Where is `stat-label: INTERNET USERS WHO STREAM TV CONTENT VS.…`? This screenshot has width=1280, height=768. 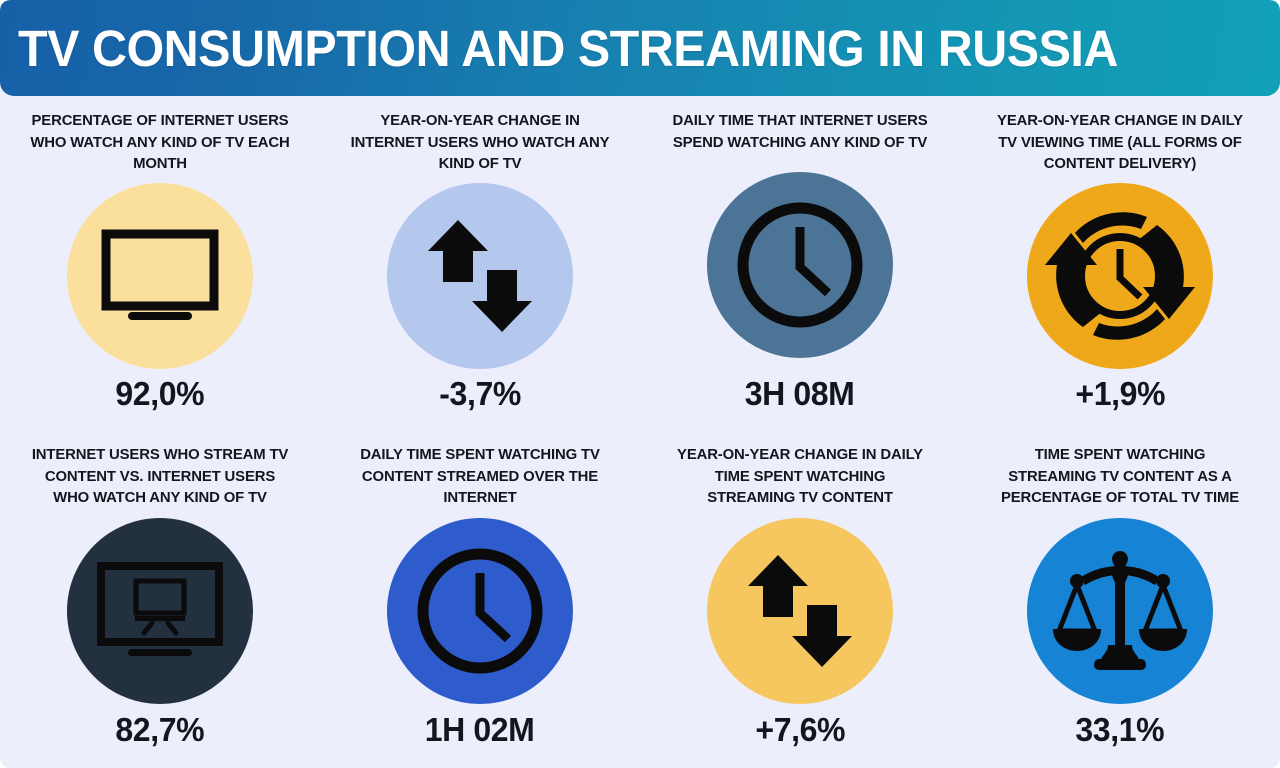
stat-label: INTERNET USERS WHO STREAM TV CONTENT VS.… is located at coordinates (160, 476).